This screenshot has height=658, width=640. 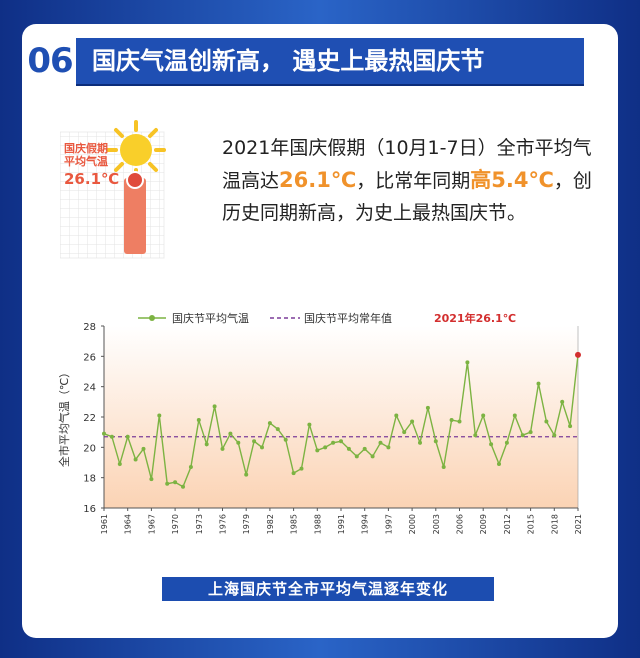 I want to click on data-point-1986, so click(x=301, y=468).